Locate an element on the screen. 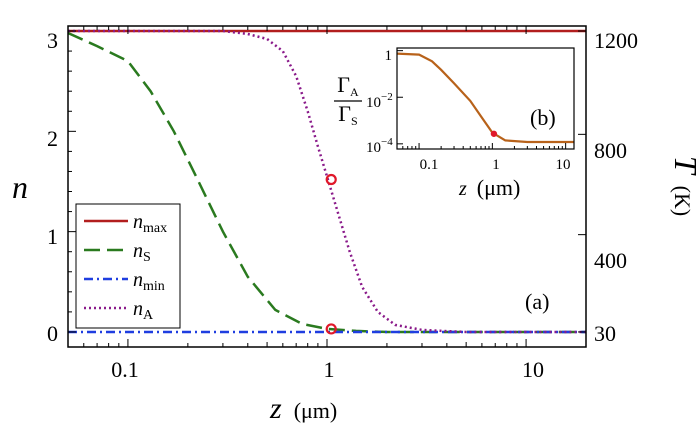 The width and height of the screenshot is (700, 434). legend-label-nmax: nmax is located at coordinates (150, 223).